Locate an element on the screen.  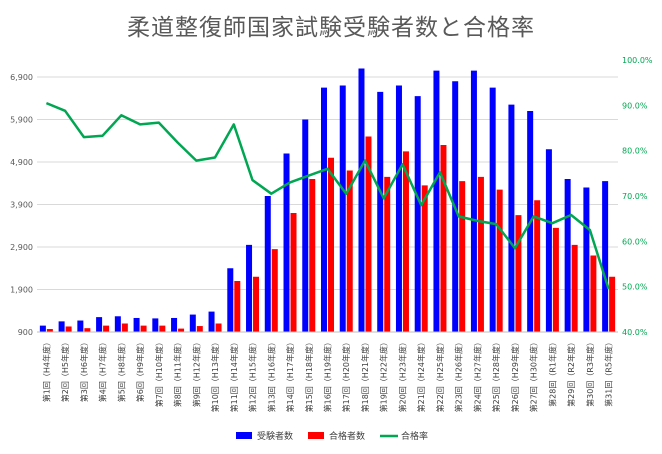
x-tick-label: 第26回（H29年度） is located at coordinates (515, 375).